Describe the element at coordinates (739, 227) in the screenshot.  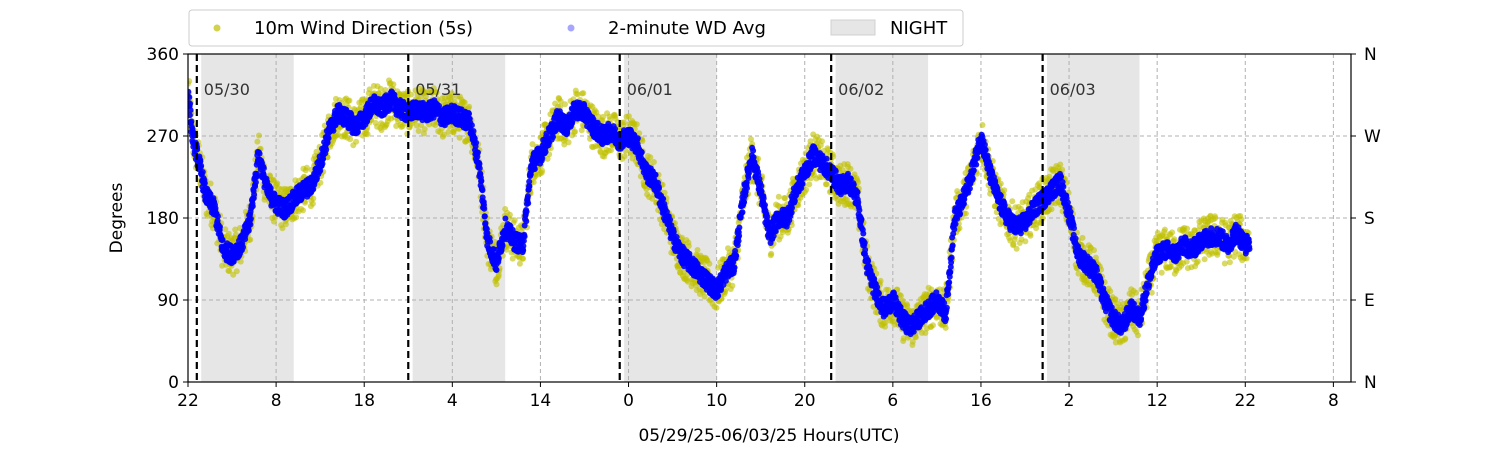
I see `point-s1-2086` at that location.